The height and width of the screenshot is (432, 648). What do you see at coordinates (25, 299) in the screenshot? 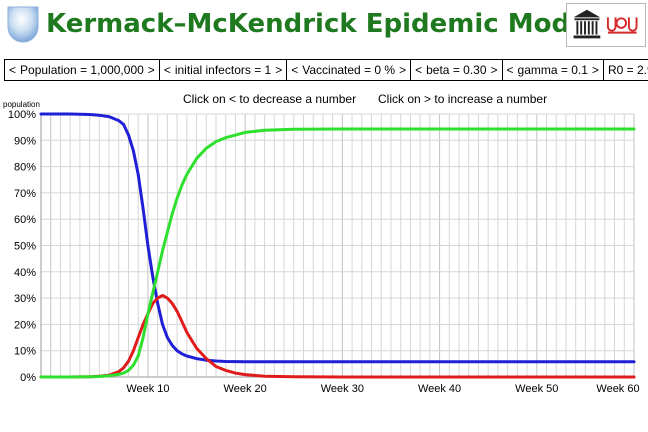
I see `y-tick-label: 30%` at bounding box center [25, 299].